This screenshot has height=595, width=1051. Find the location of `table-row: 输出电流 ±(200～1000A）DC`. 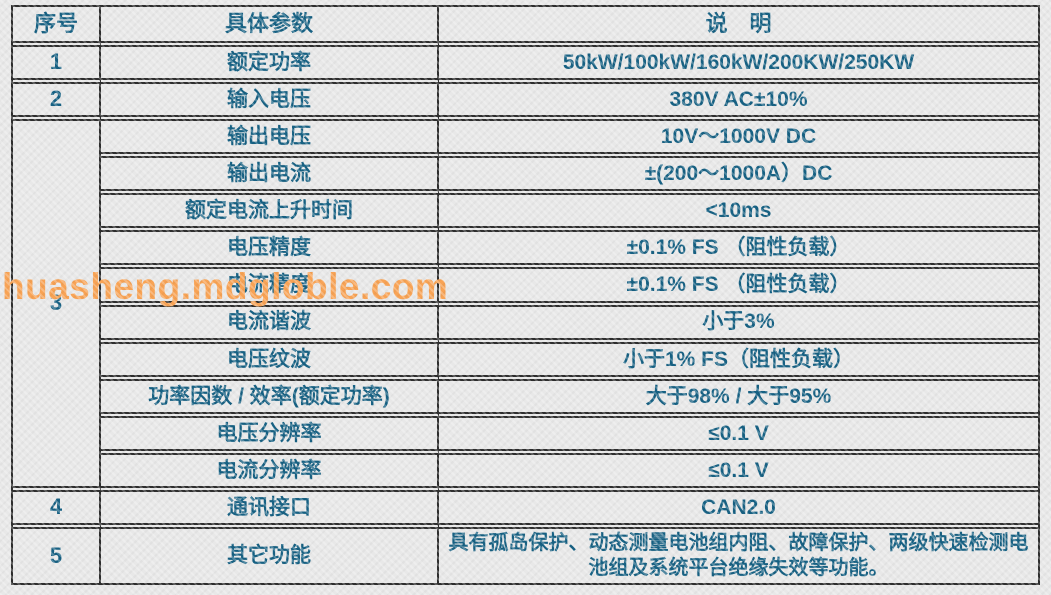

table-row: 输出电流 ±(200～1000A）DC is located at coordinates (525, 177).